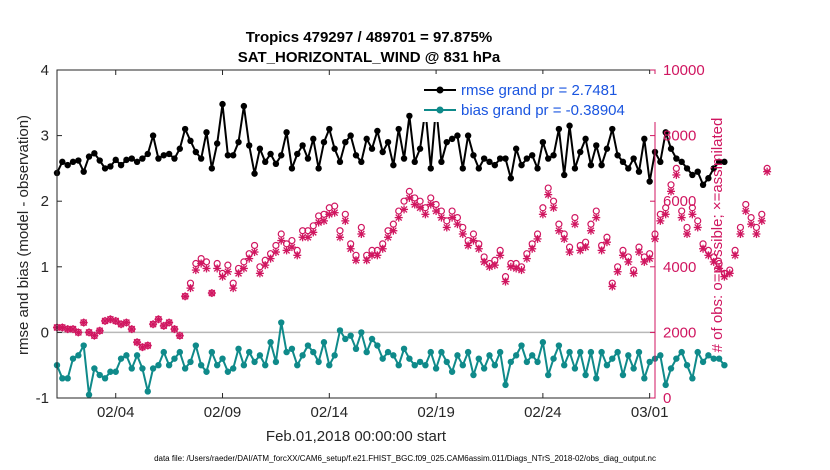  What do you see at coordinates (223, 412) in the screenshot?
I see `x-tick-label: 02/09` at bounding box center [223, 412].